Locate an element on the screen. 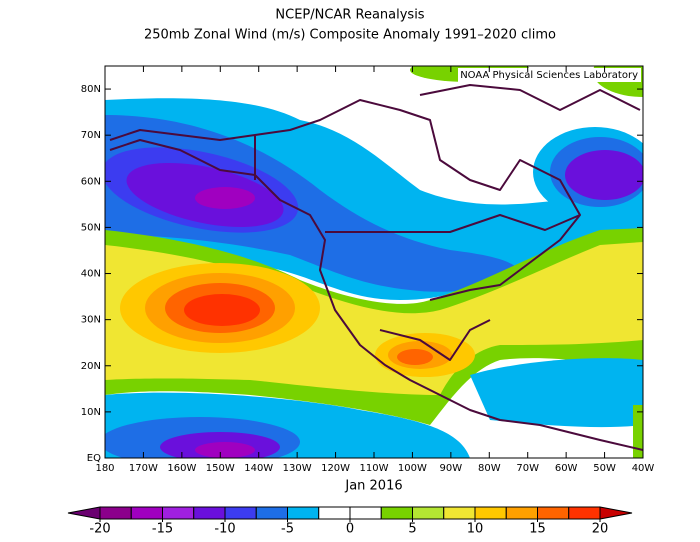 This screenshot has height=542, width=700. y-tick-label: 80N is located at coordinates (91, 89).